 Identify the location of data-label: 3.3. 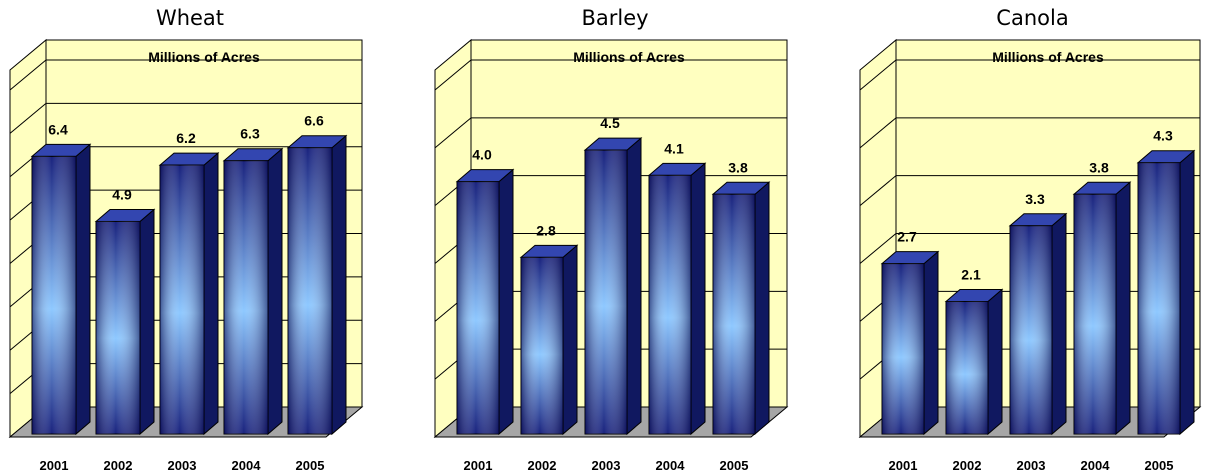
(1035, 199).